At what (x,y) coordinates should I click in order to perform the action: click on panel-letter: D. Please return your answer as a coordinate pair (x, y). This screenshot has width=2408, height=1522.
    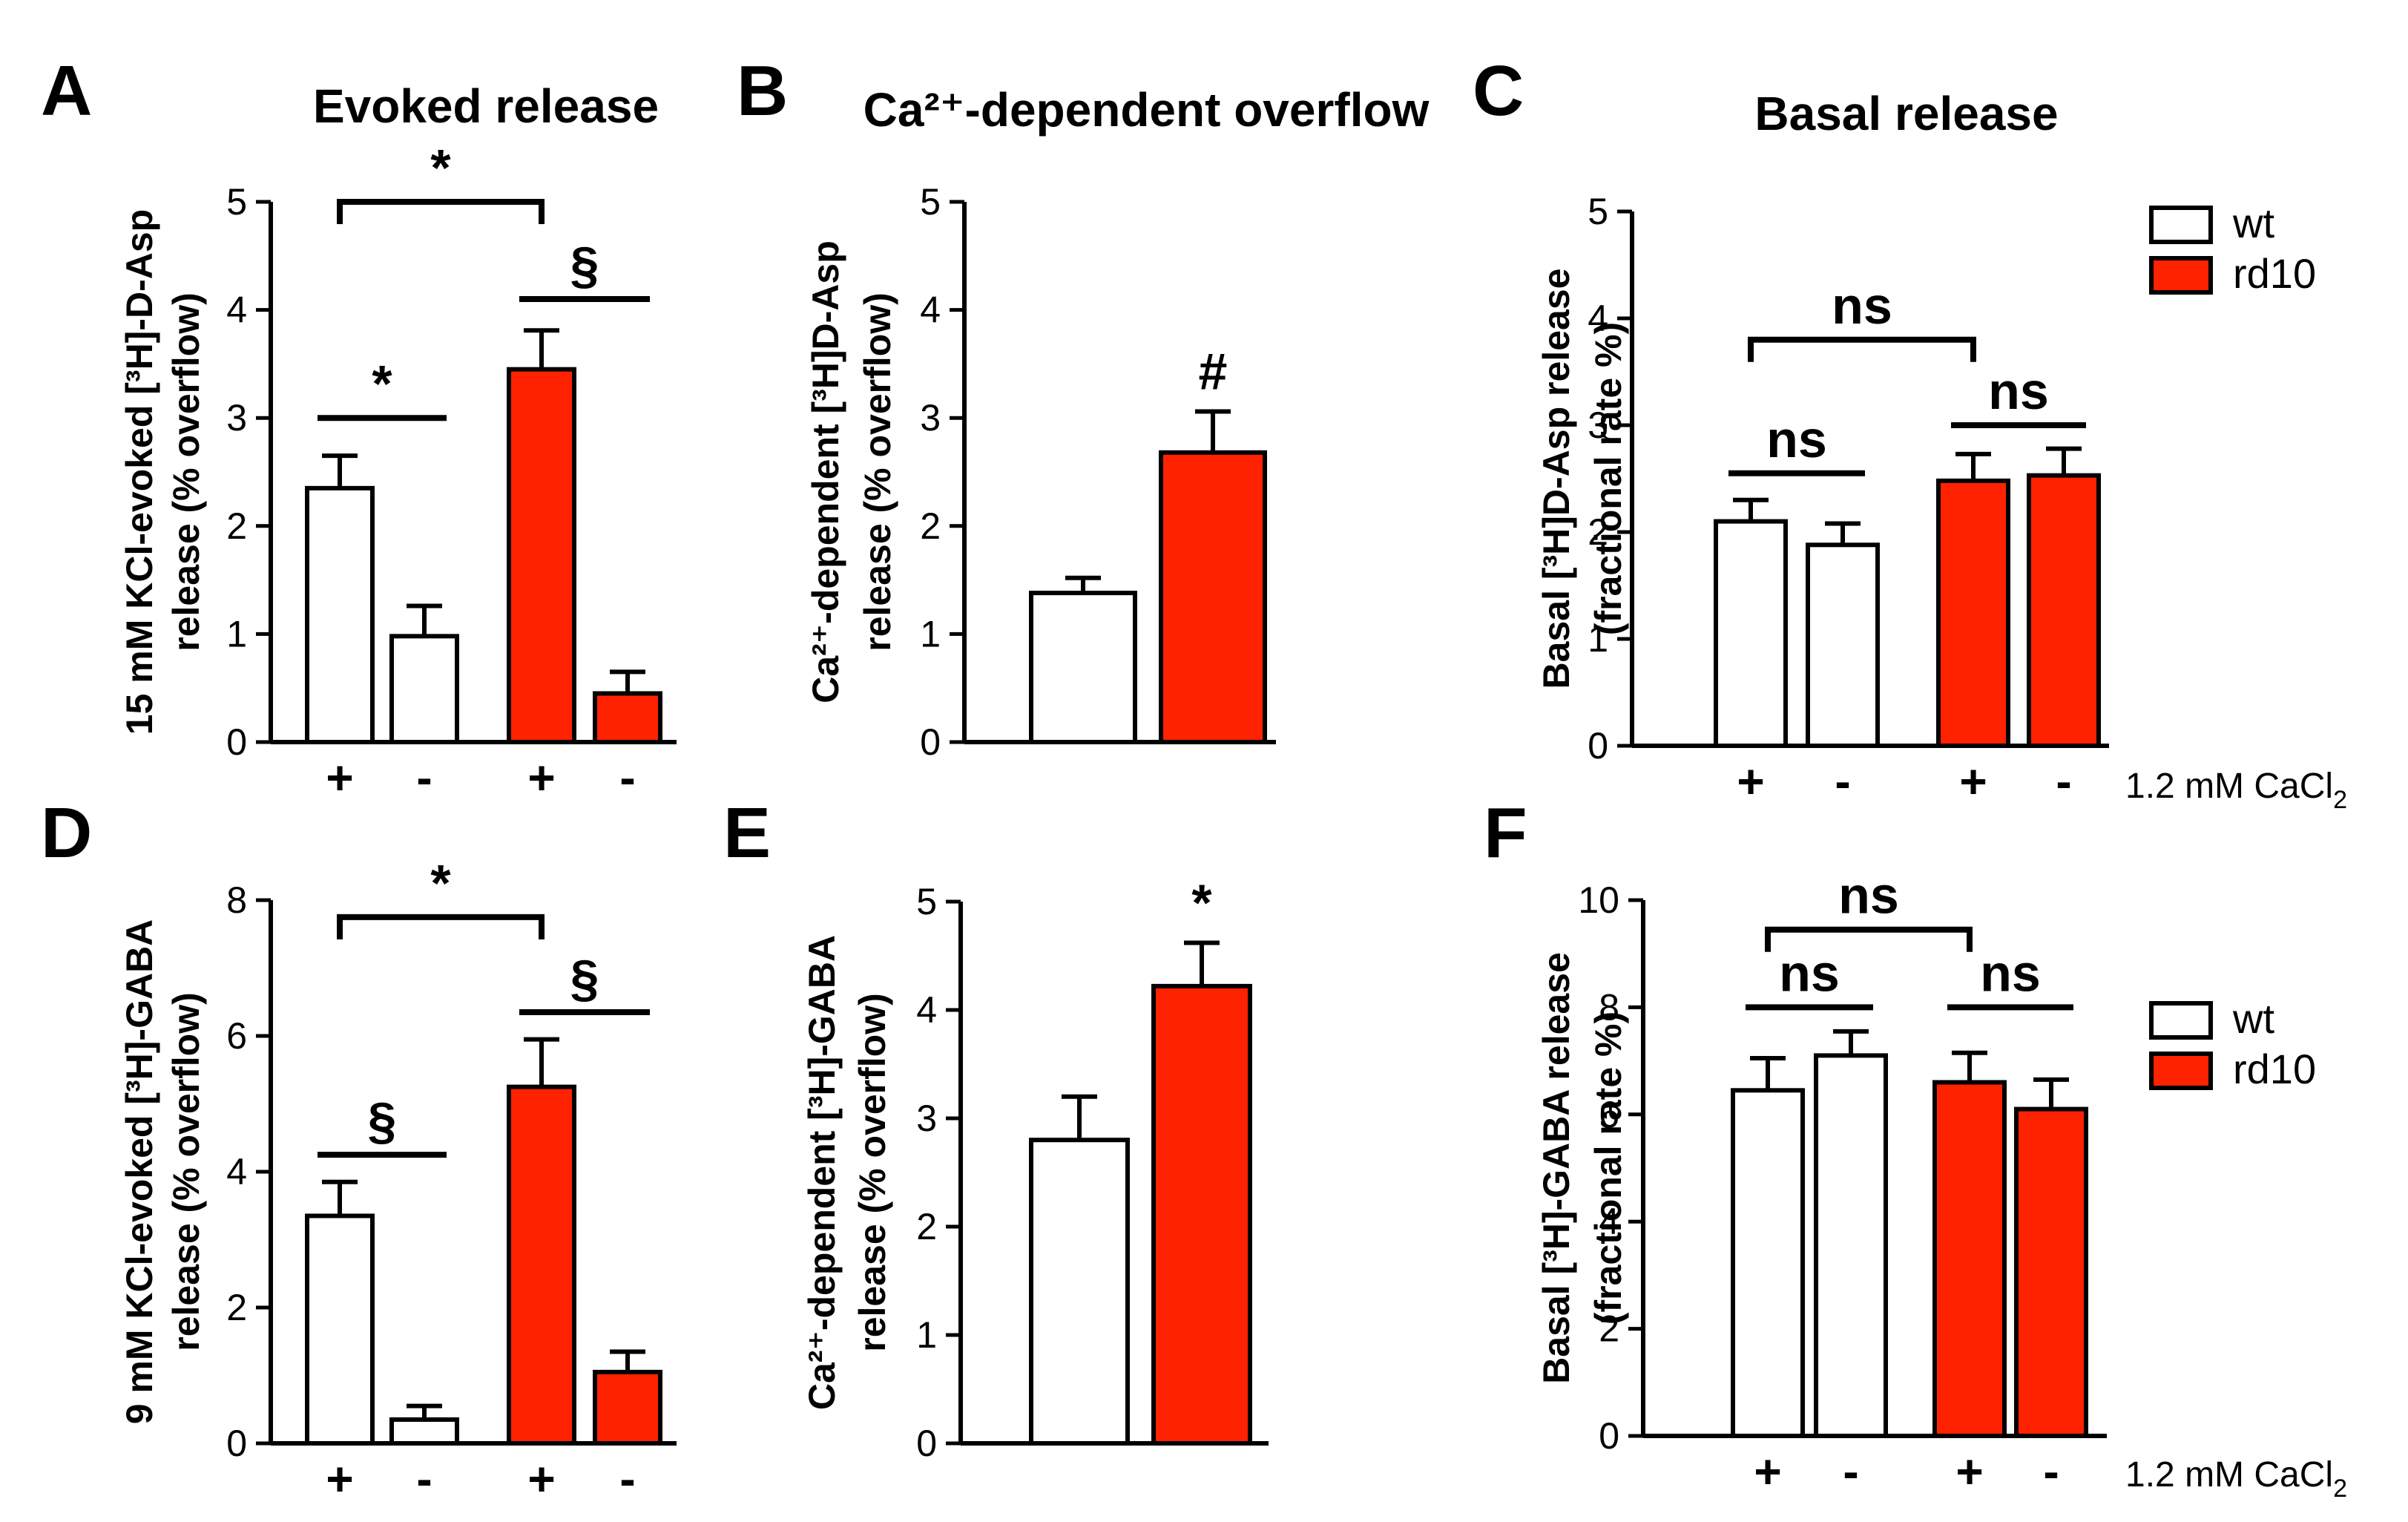
    Looking at the image, I should click on (66, 833).